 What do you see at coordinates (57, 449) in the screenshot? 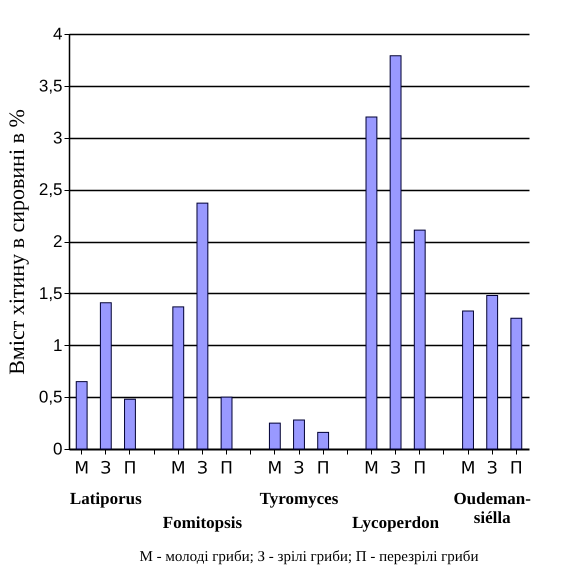
I see `y-tick-label: 0` at bounding box center [57, 449].